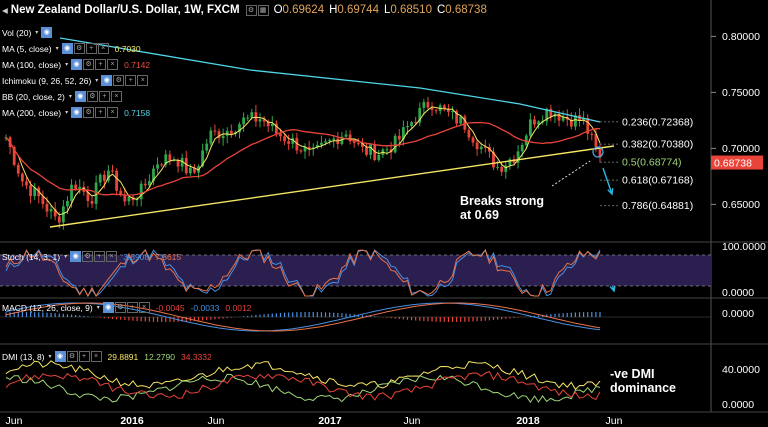  What do you see at coordinates (657, 145) in the screenshot?
I see `fib-level-label: 0.382(0.70380)` at bounding box center [657, 145].